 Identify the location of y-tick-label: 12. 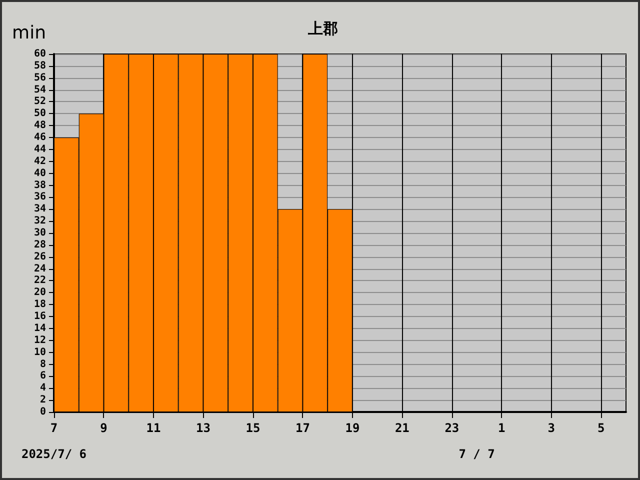
(40, 340).